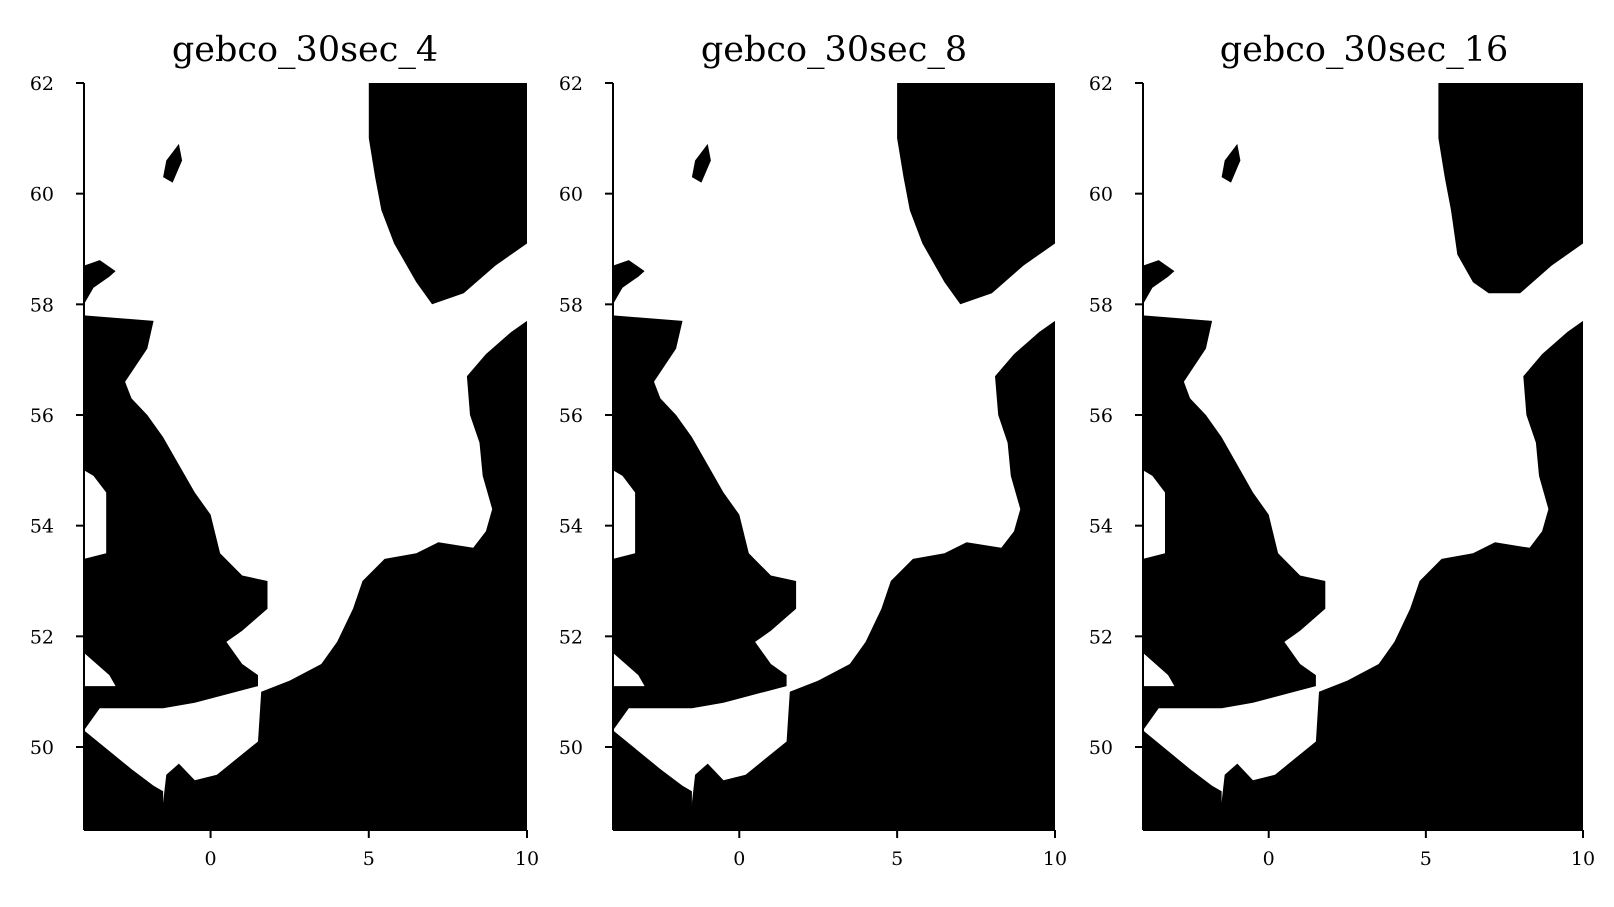 The width and height of the screenshot is (1614, 907). I want to click on panel-title: gebco_30sec_4, so click(305, 50).